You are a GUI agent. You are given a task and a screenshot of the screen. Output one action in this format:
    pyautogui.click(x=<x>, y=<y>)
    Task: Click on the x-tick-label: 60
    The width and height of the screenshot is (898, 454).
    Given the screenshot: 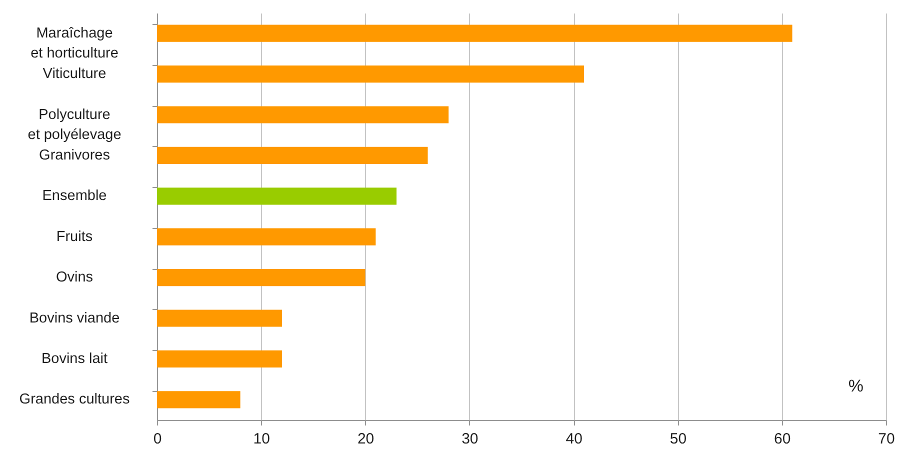 What is the action you would take?
    pyautogui.click(x=782, y=439)
    